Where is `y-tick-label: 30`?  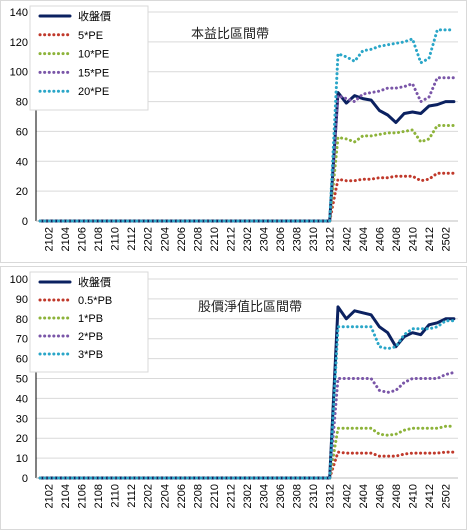
y-tick-label: 30 is located at coordinates (22, 419).